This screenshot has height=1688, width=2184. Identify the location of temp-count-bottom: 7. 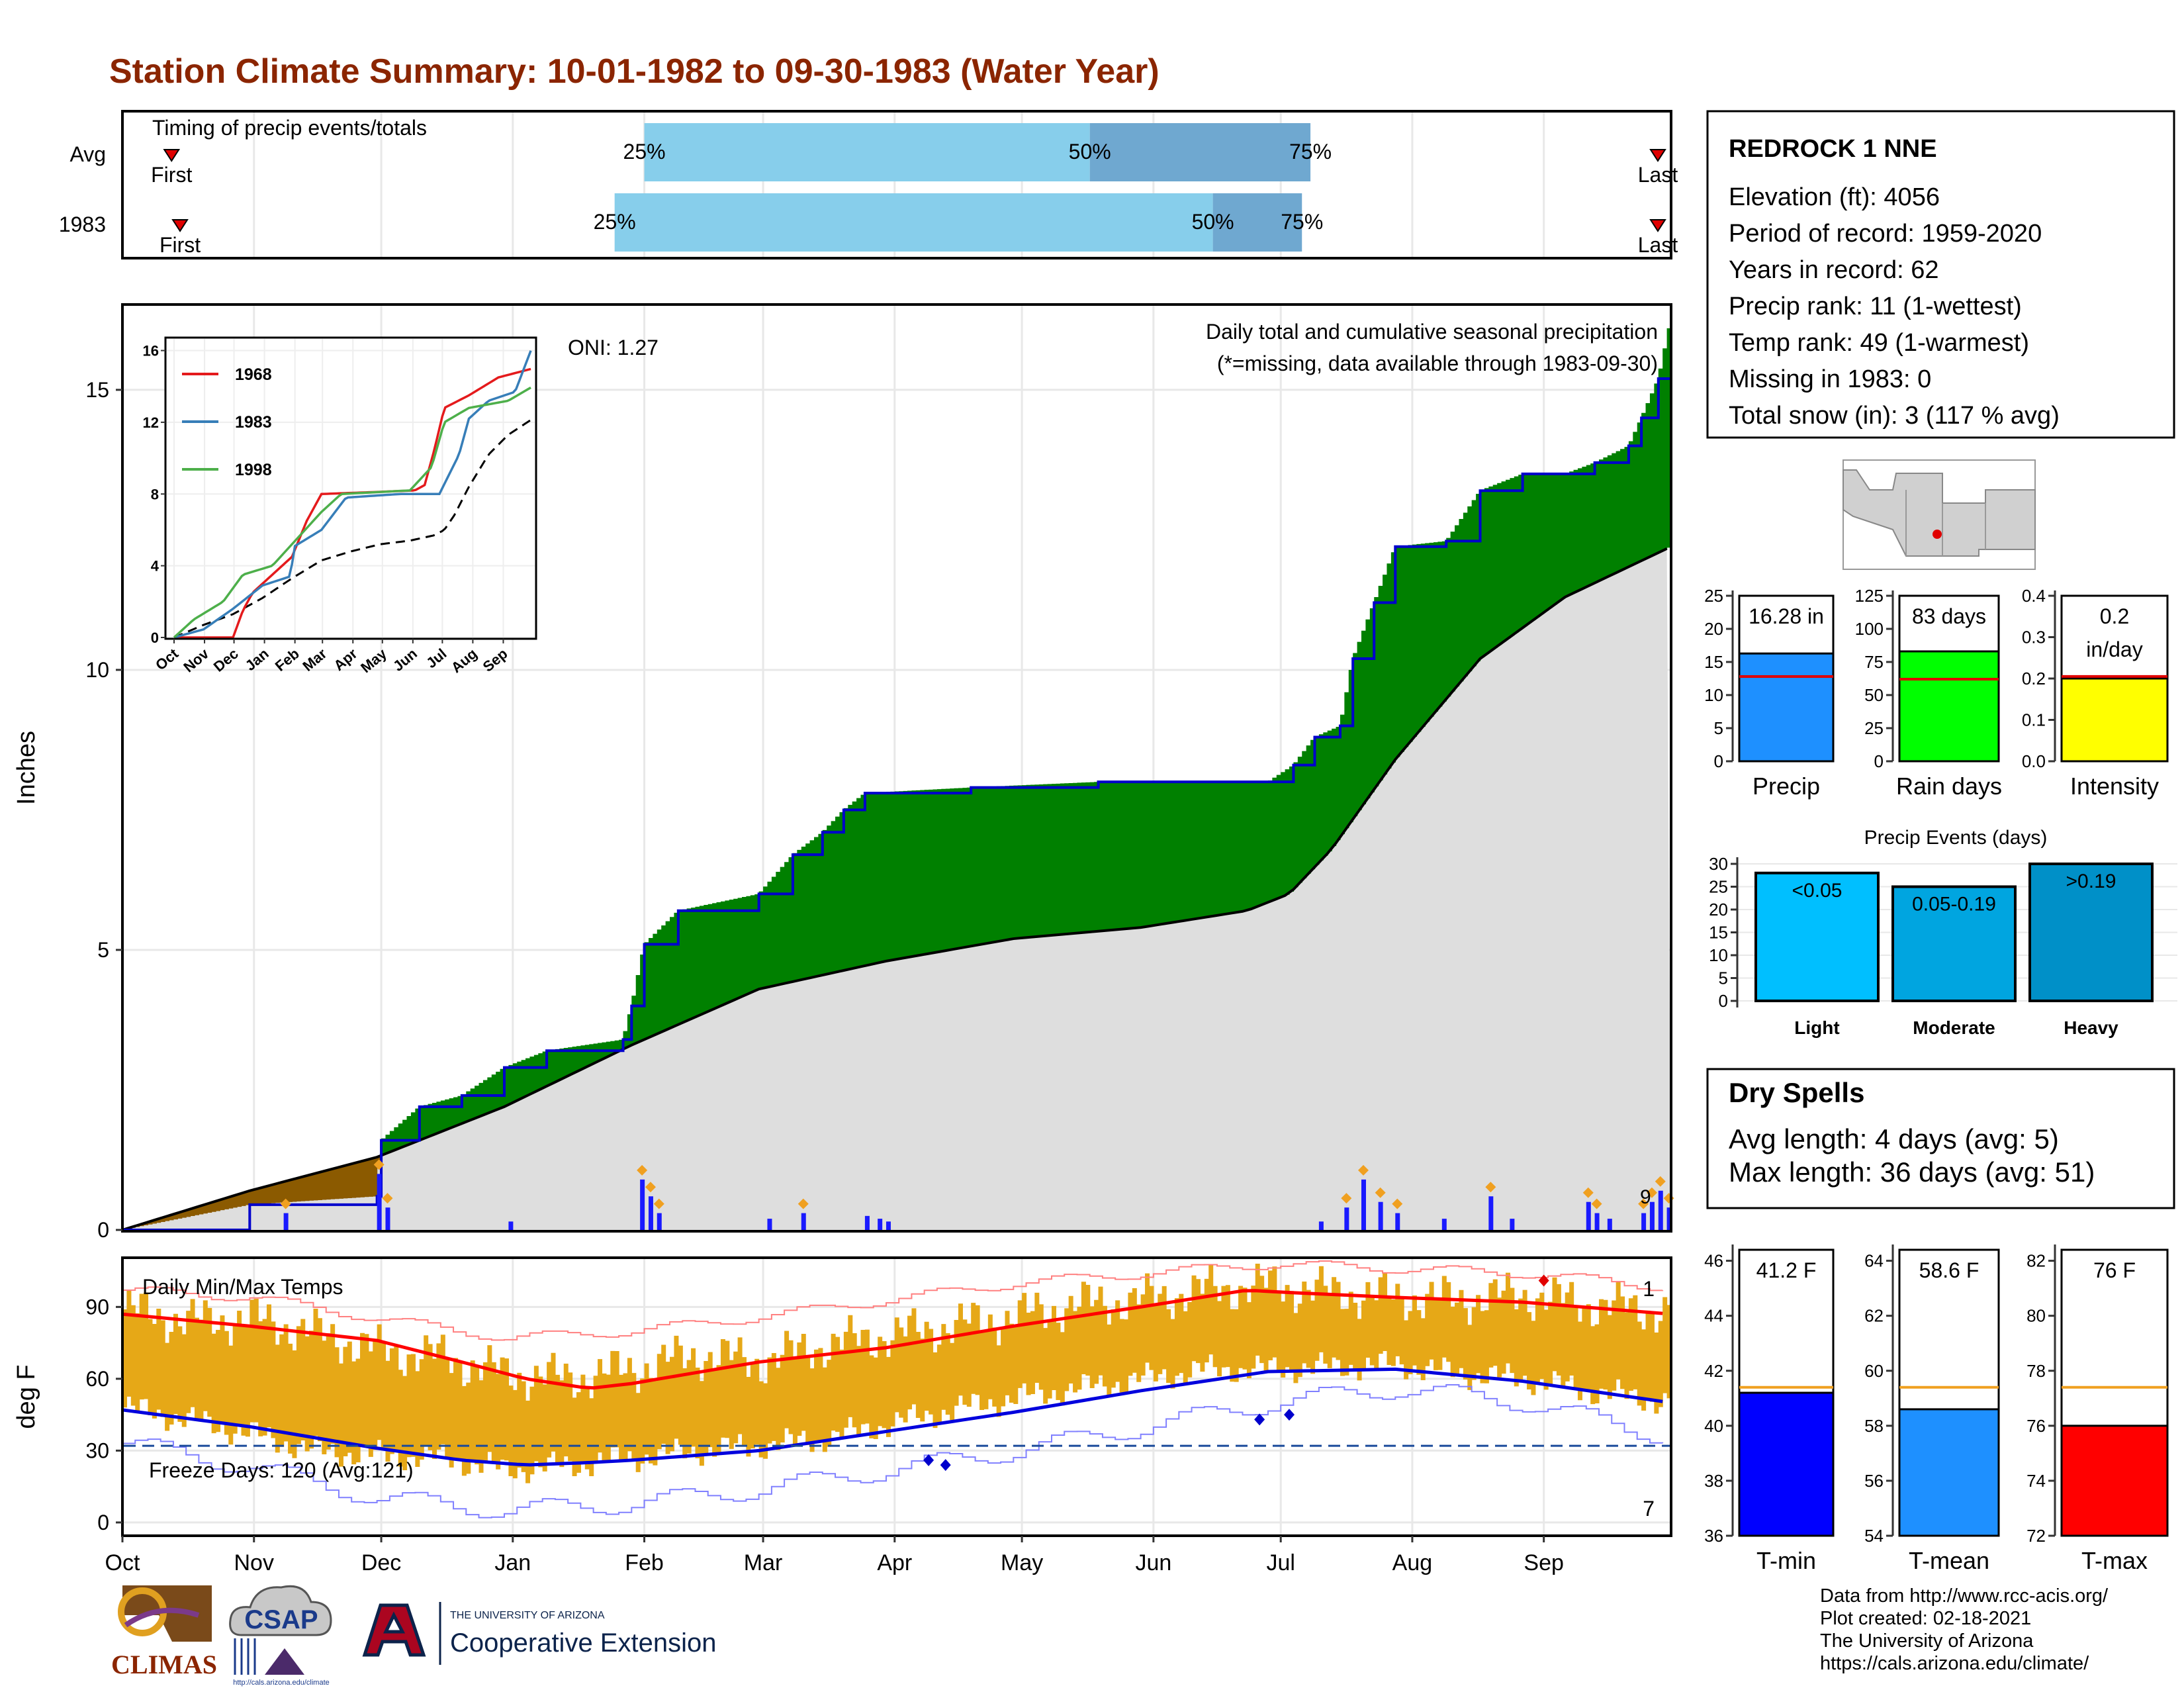
(1649, 1509).